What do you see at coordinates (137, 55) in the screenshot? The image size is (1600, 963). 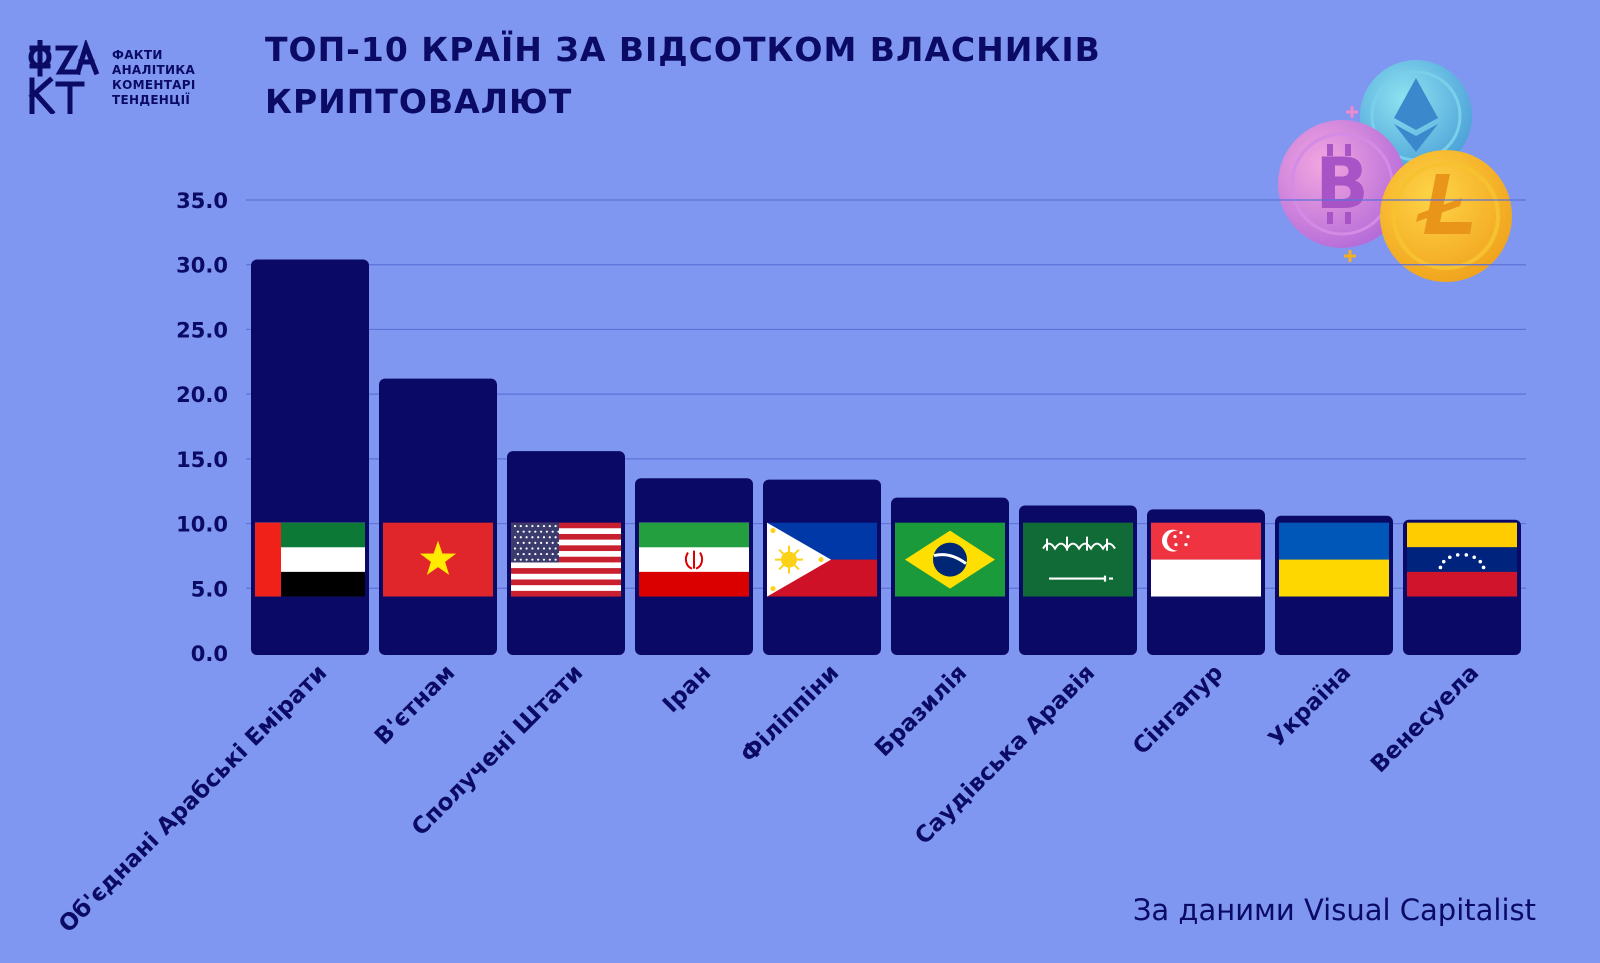 I see `logo-line: ФАКТИ` at bounding box center [137, 55].